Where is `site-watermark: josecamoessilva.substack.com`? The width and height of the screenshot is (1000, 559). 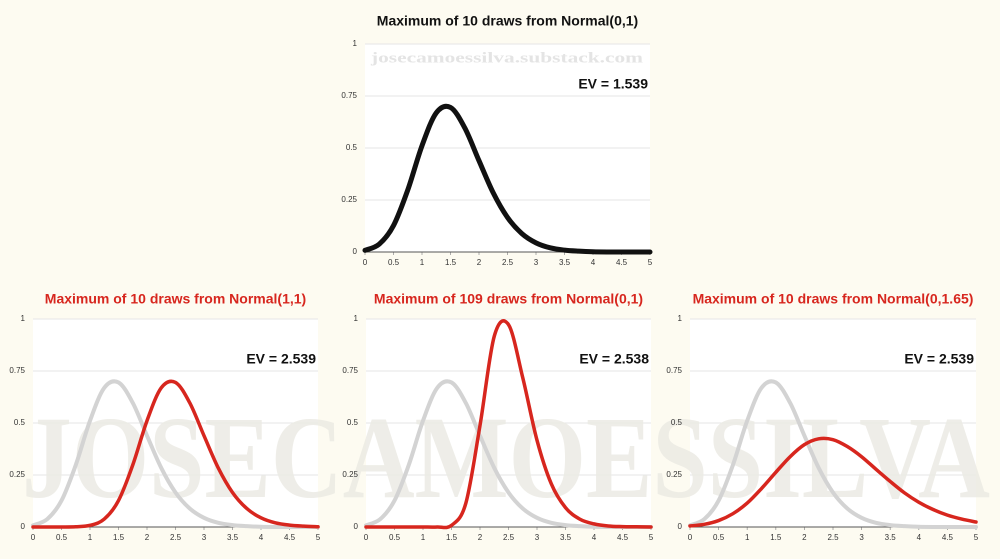 site-watermark: josecamoessilva.substack.com is located at coordinates (507, 58).